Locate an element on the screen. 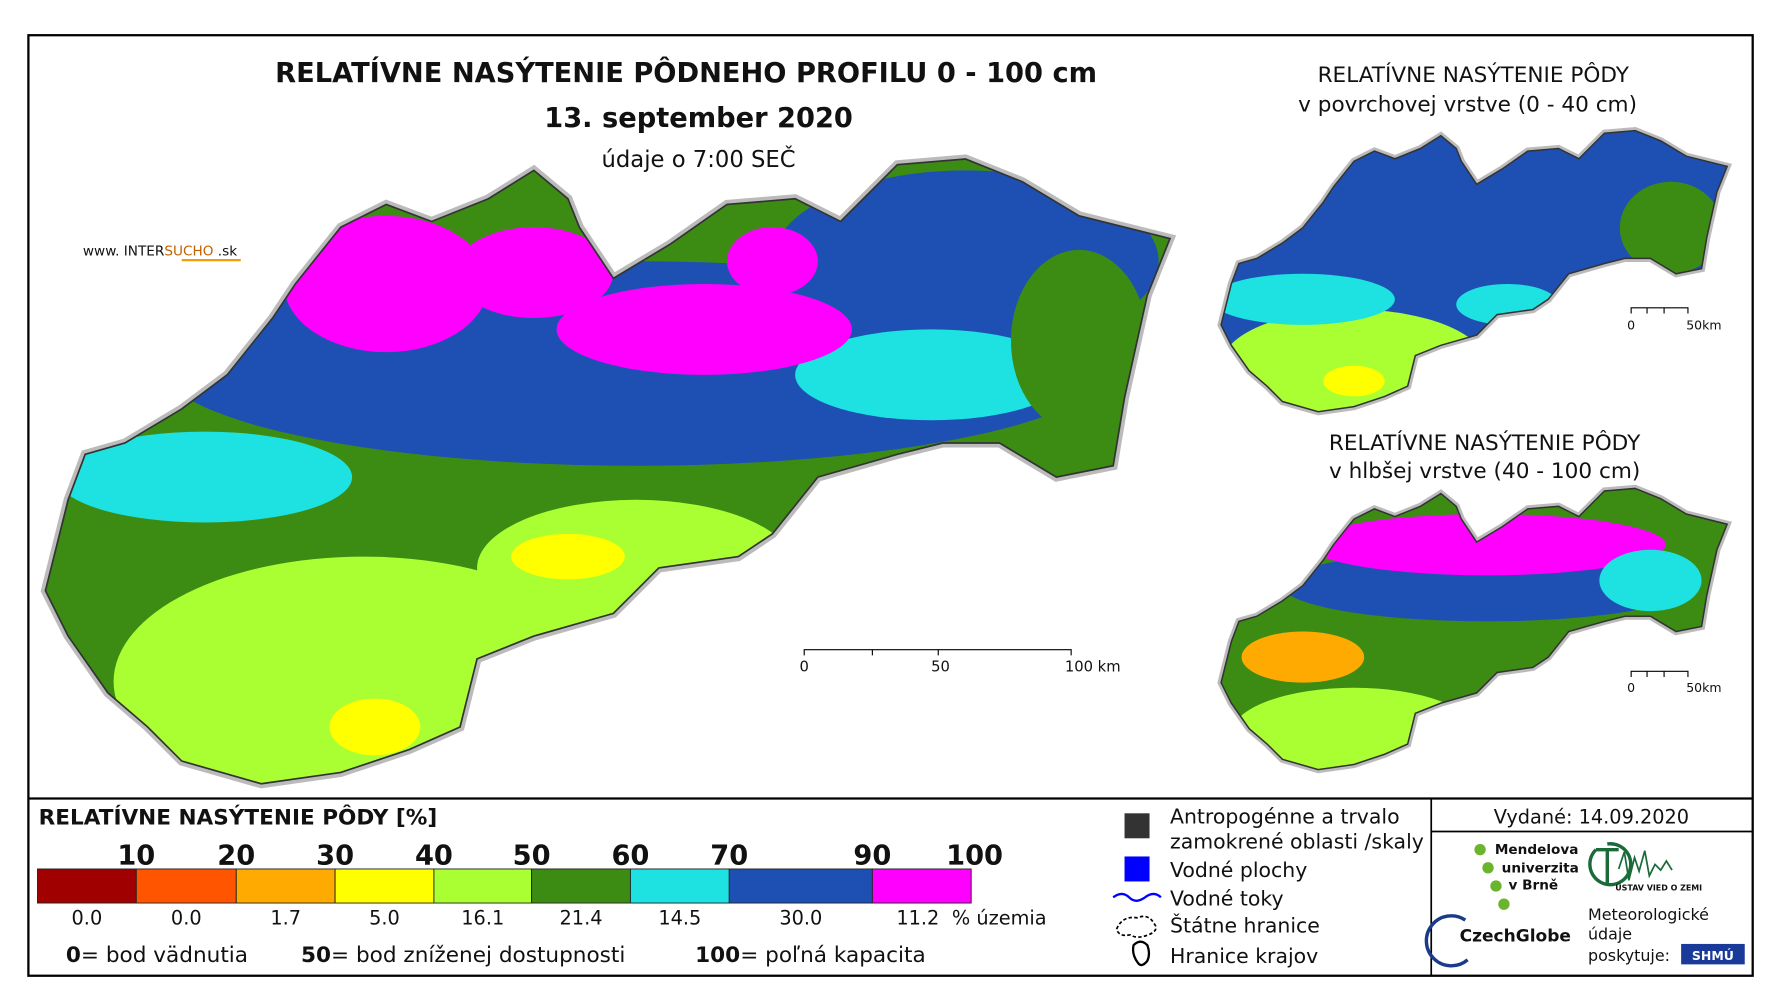  legend-break: 70 is located at coordinates (729, 855).